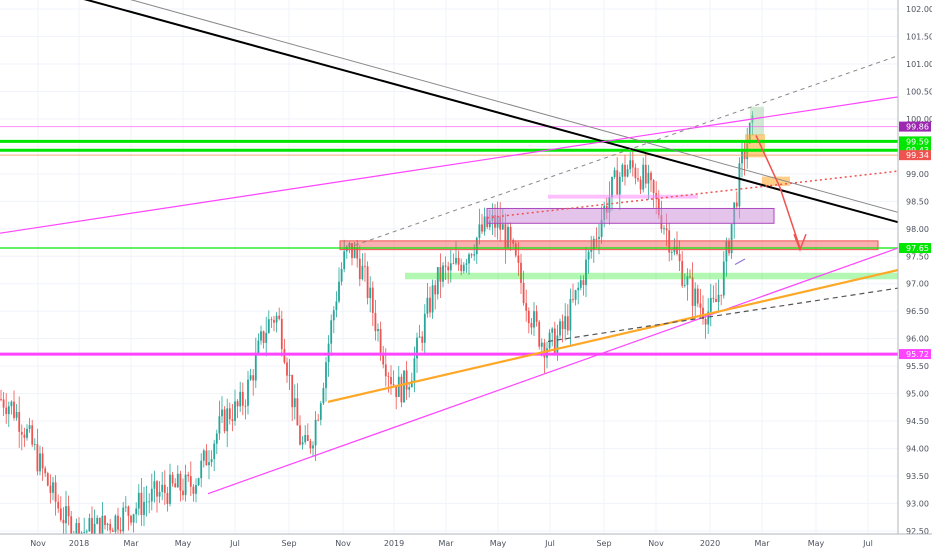 The width and height of the screenshot is (932, 554). Describe the element at coordinates (915, 155) in the screenshot. I see `price-label: 99.34` at that location.